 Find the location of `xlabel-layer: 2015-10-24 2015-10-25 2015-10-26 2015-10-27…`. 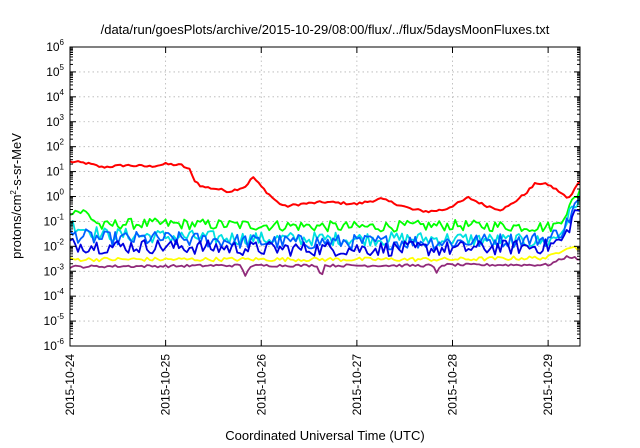

xlabel-layer: 2015-10-24 2015-10-25 2015-10-26 2015-10-27… is located at coordinates (309, 385).